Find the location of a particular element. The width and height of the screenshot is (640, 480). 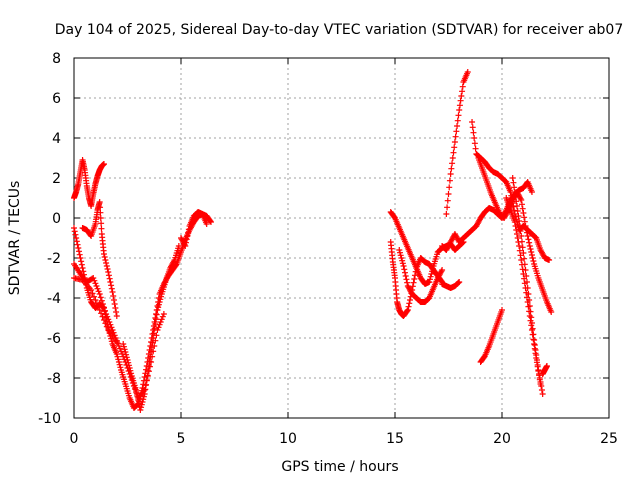

y-tick-label: 2 is located at coordinates (56, 179).